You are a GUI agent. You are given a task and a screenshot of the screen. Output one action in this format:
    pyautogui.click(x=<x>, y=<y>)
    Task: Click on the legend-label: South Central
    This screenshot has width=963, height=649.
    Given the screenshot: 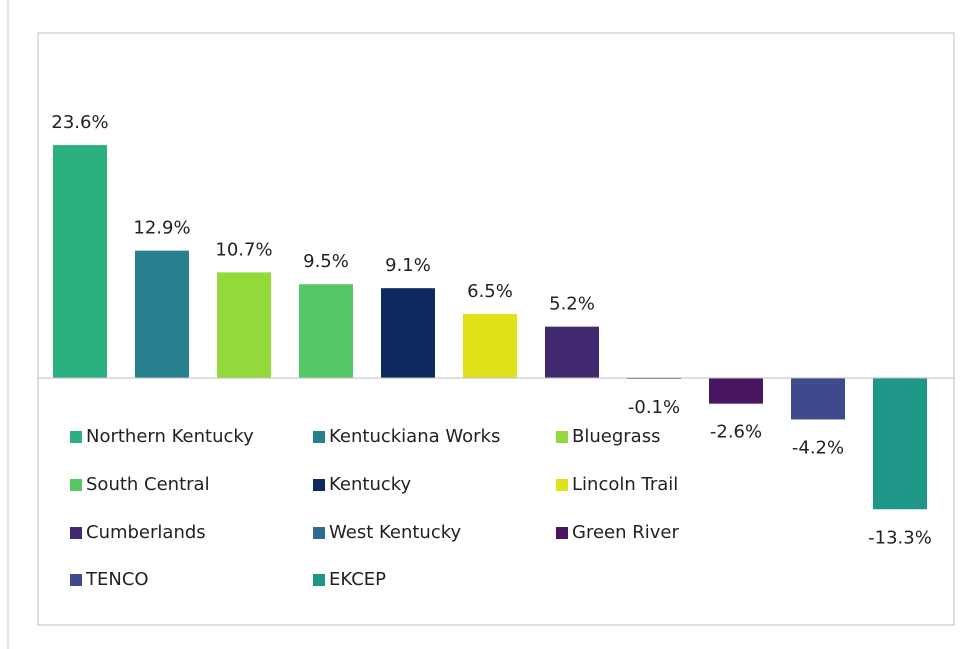 What is the action you would take?
    pyautogui.click(x=148, y=484)
    